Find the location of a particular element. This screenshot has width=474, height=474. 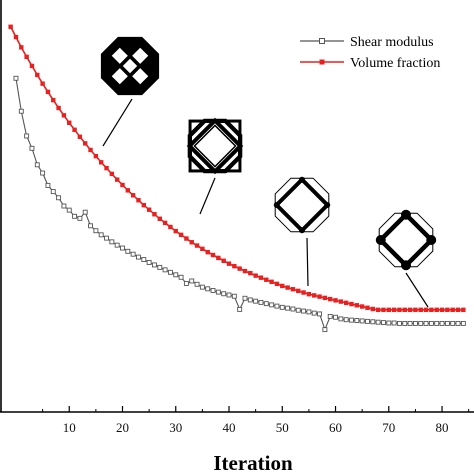

x-tick-label: 10 is located at coordinates (69, 427).